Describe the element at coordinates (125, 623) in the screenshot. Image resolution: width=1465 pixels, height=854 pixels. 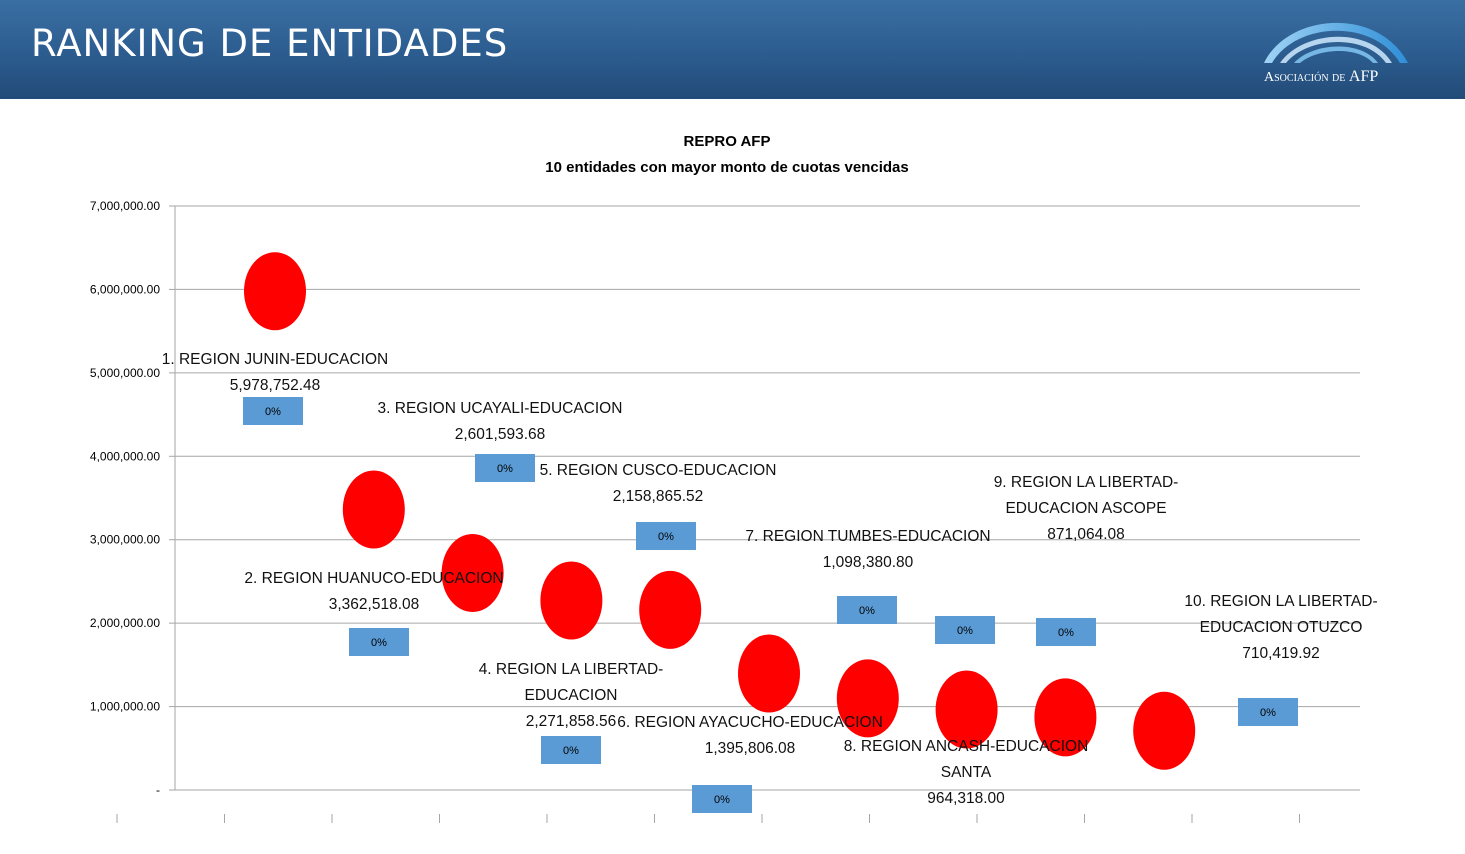
I see `y-tick-label: 2,000,000.00` at that location.